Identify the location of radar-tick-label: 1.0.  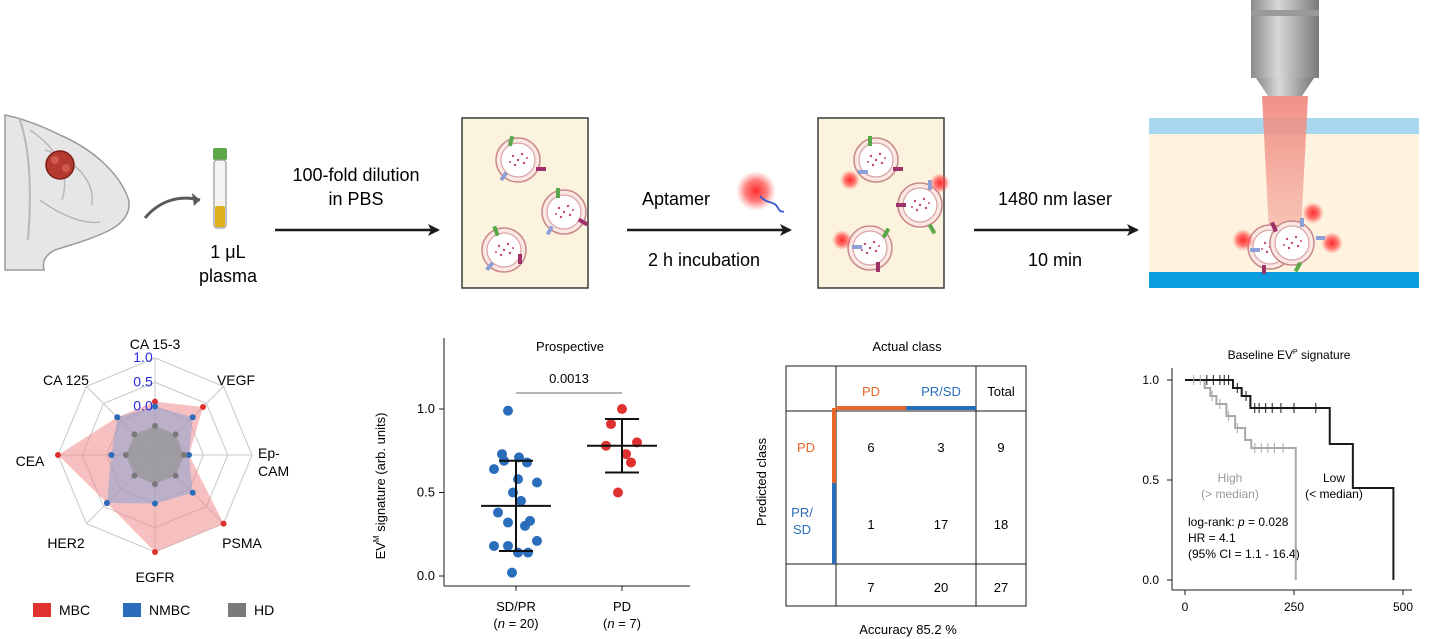
(143, 357).